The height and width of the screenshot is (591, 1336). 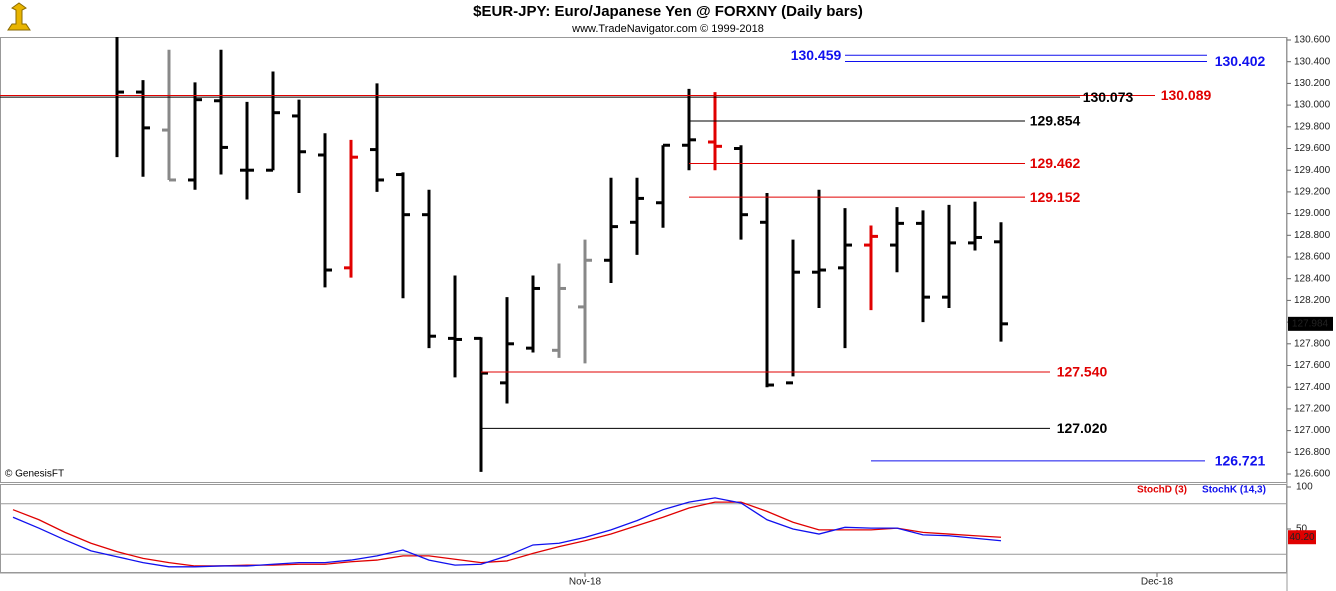 I want to click on y-tick-label: 130.600, so click(x=1312, y=40).